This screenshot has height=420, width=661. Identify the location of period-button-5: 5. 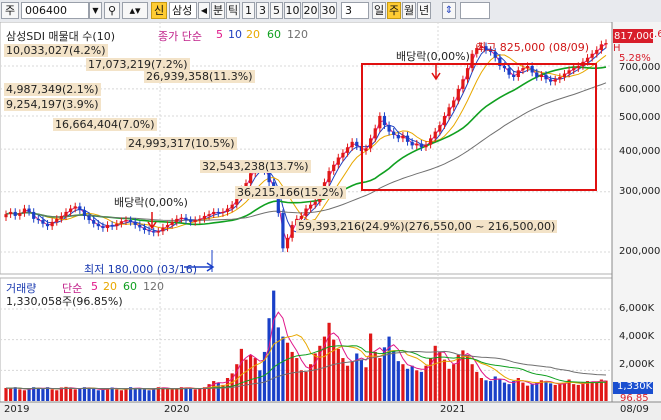
(276, 10).